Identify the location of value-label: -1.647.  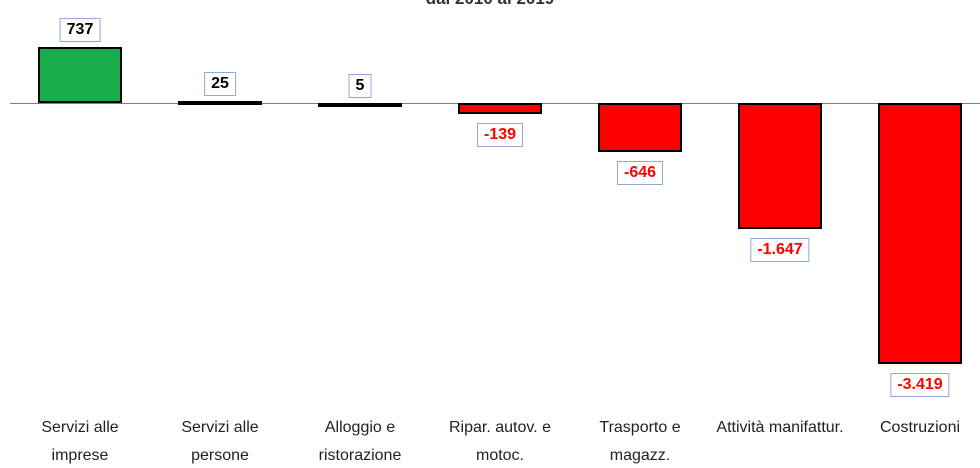
(780, 249).